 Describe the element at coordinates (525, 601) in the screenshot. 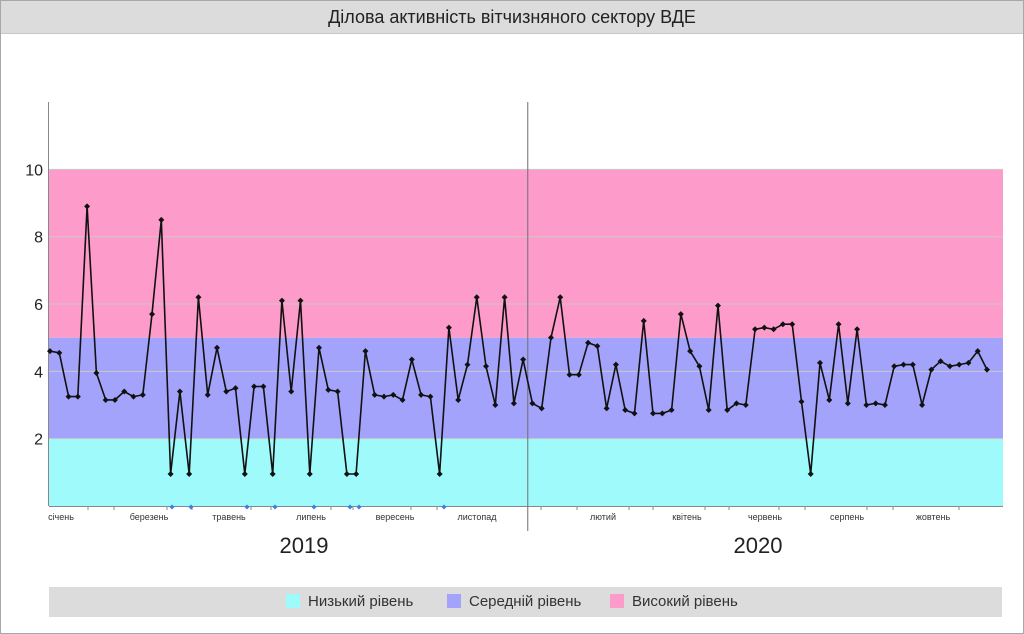

I see `legend-label-medium: Середній рівень` at that location.